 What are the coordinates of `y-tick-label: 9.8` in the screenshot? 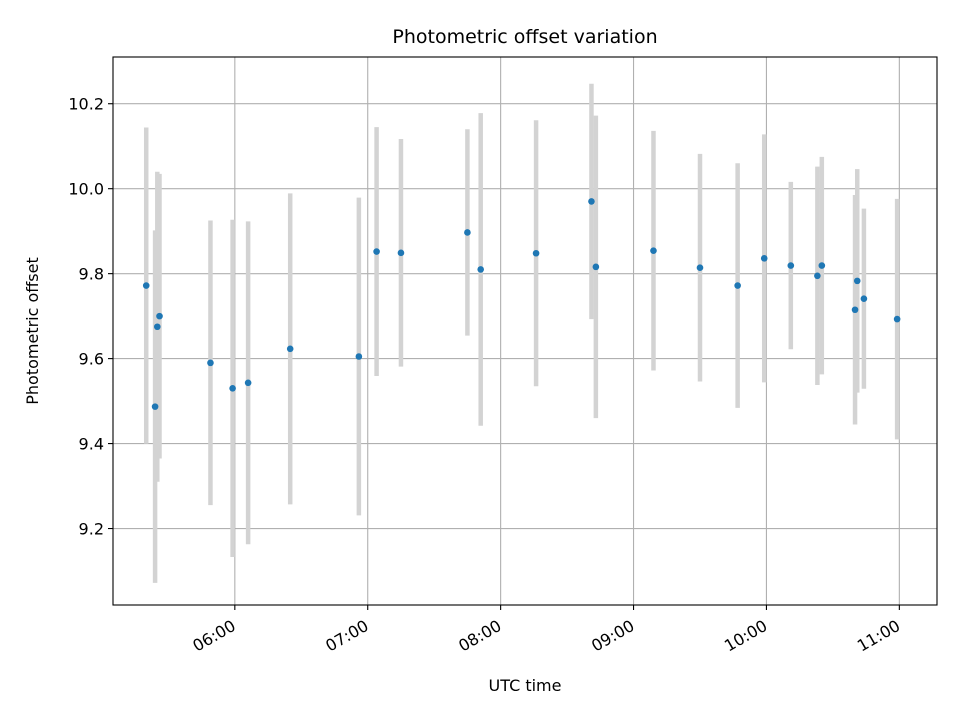 It's located at (91, 274).